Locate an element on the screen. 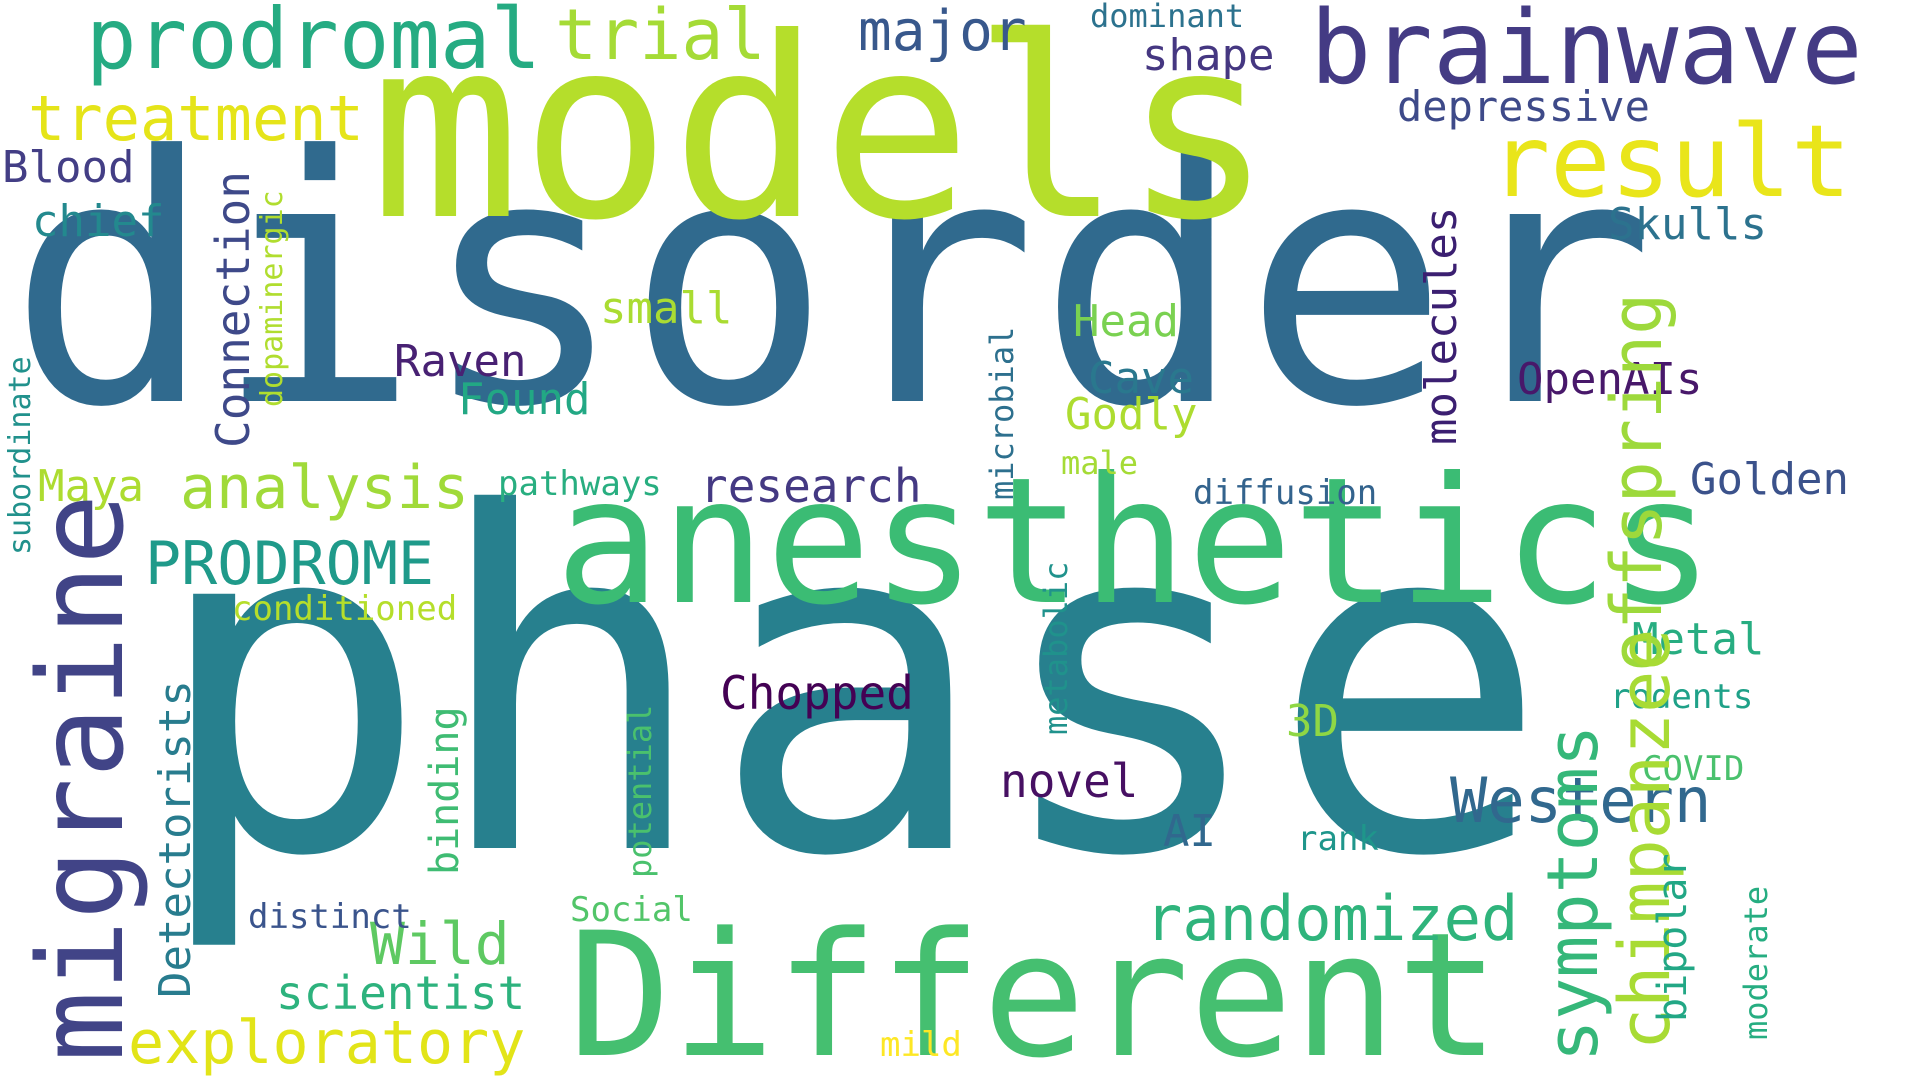 This screenshot has width=1920, height=1080. word-treatment: treatment is located at coordinates (196, 118).